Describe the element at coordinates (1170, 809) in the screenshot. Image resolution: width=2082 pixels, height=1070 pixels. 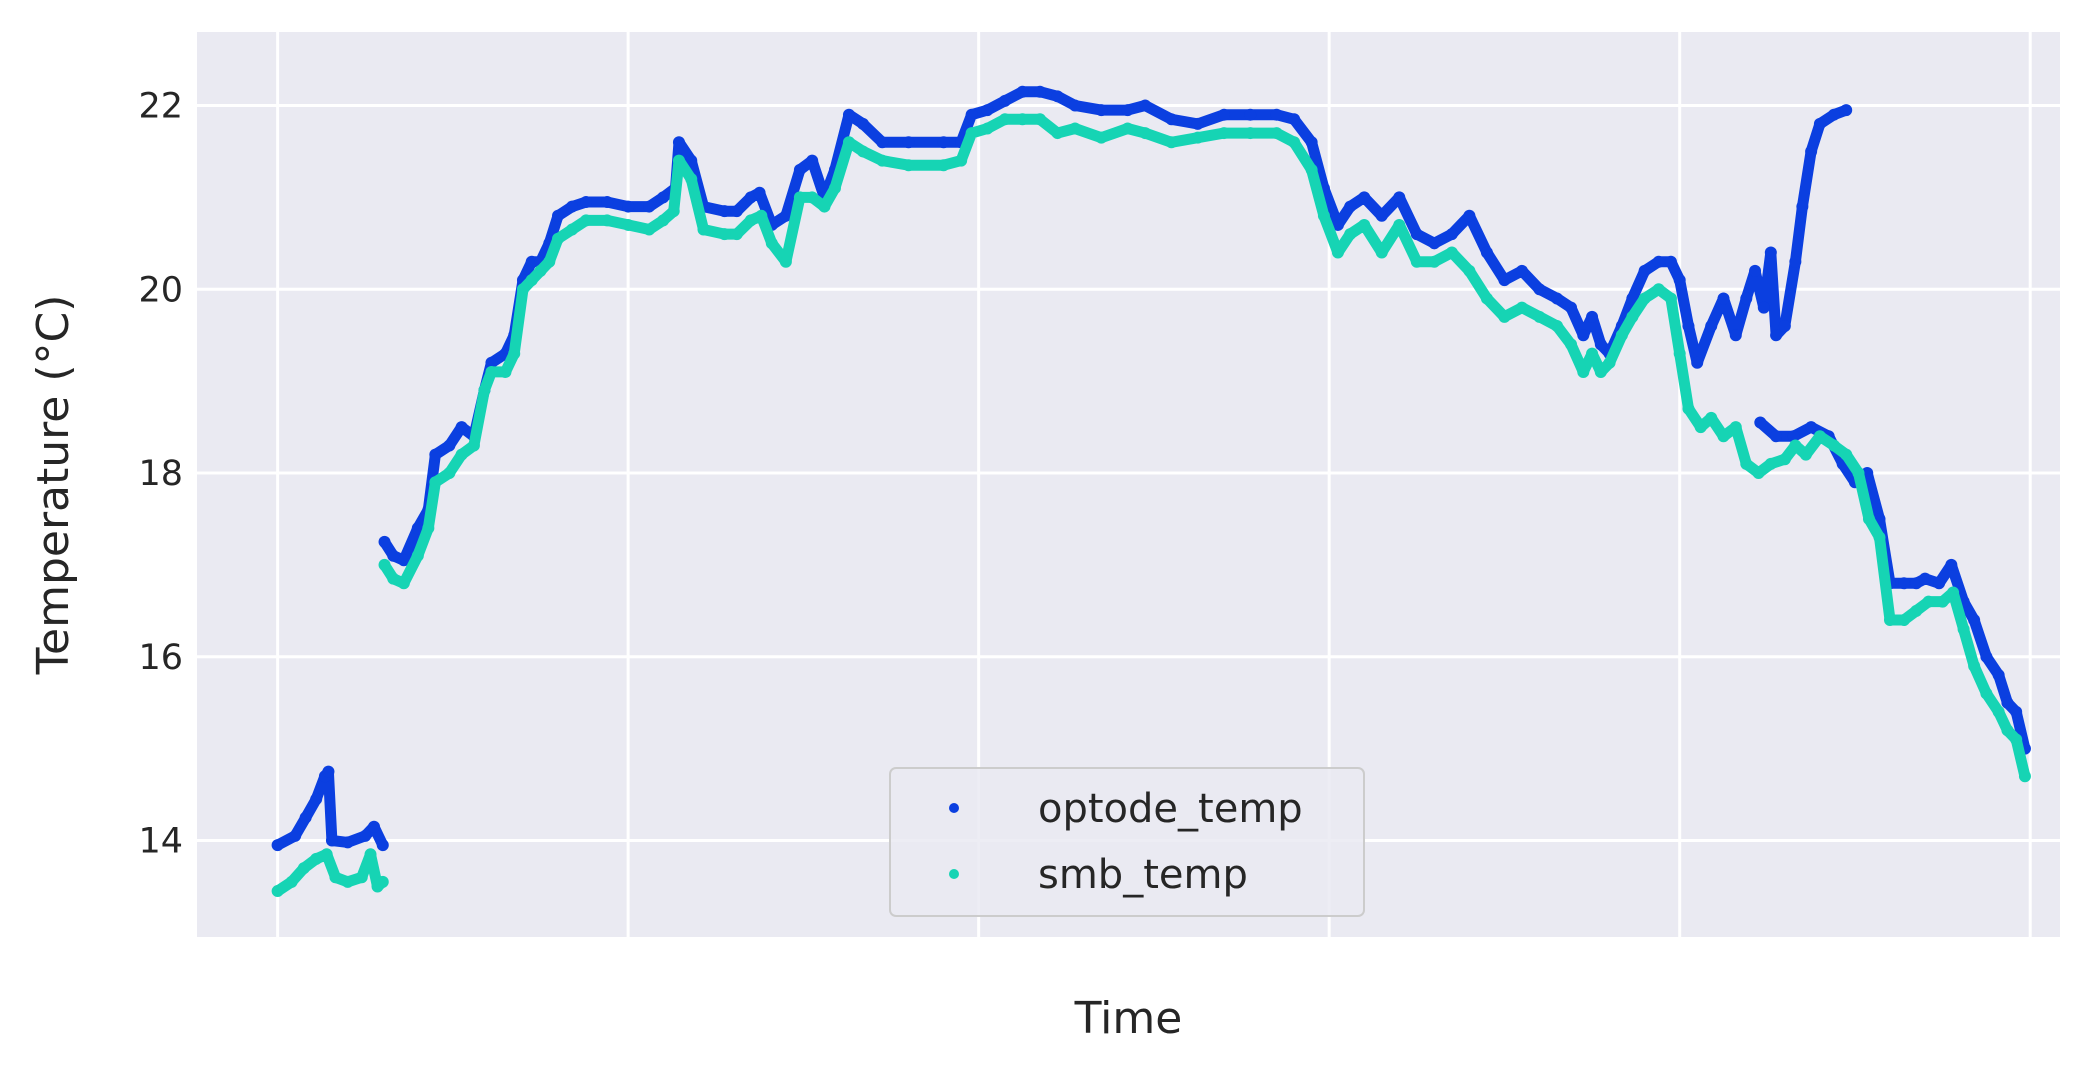
I see `legend-label-optode-temp: optode_temp` at that location.